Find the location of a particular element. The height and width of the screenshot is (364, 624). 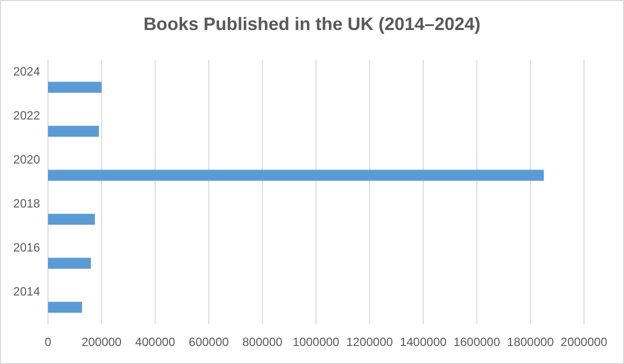

x-tick-label: 1600000 is located at coordinates (476, 342).